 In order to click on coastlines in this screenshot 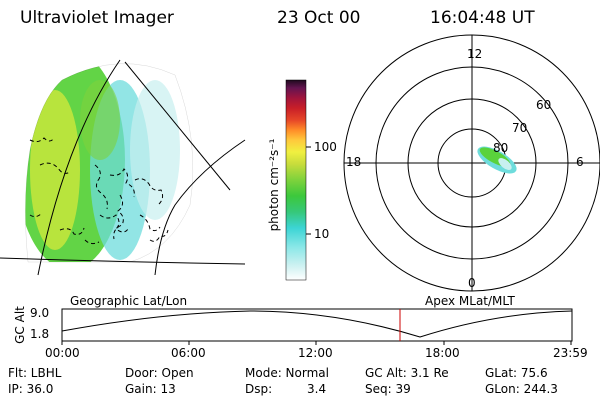, I will do `click(99, 191)`.